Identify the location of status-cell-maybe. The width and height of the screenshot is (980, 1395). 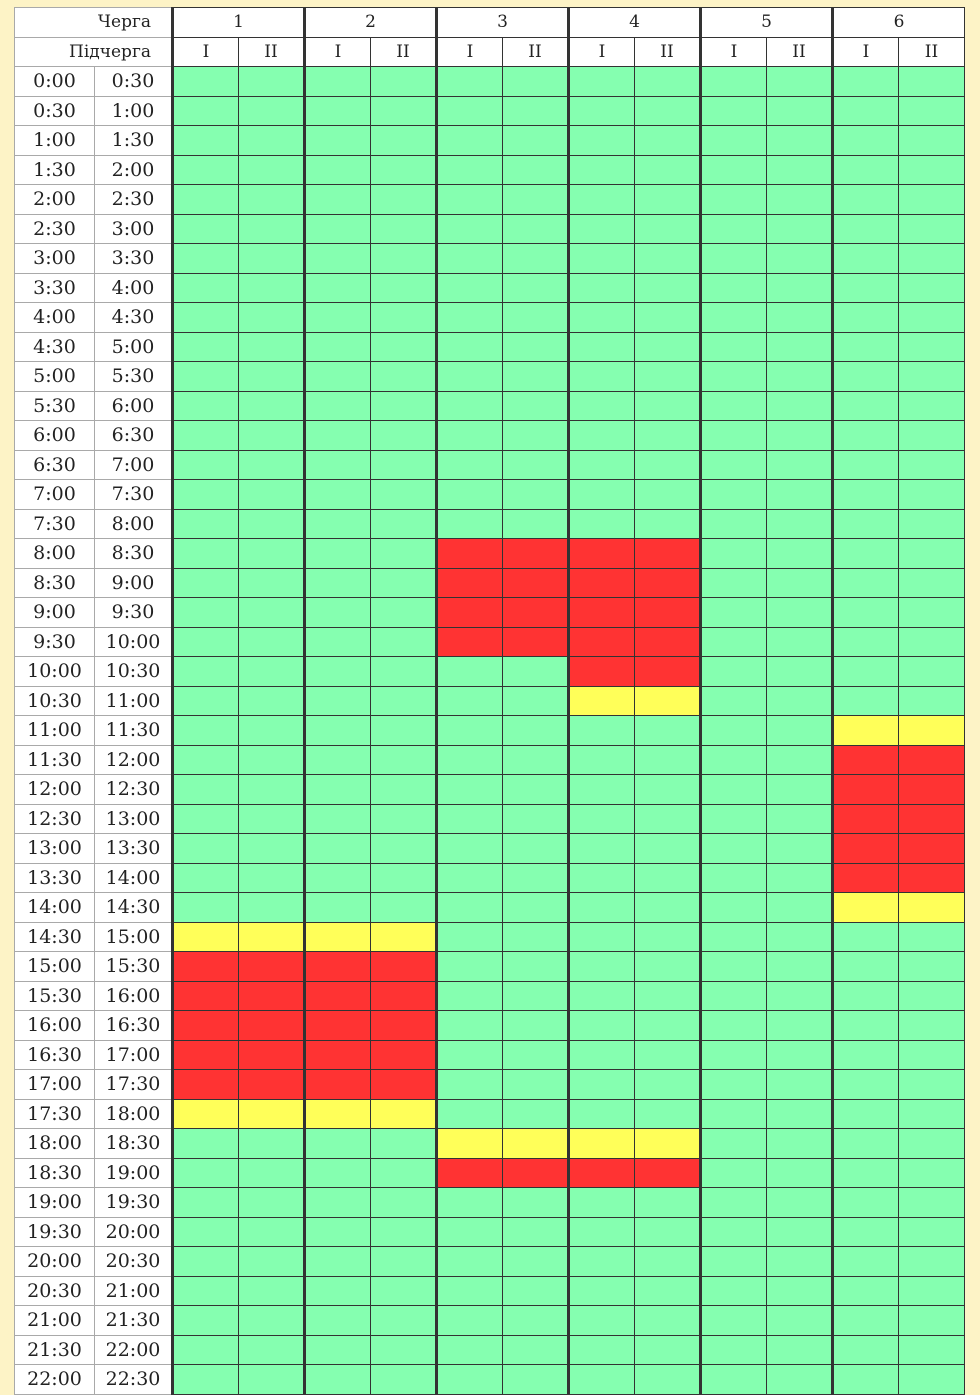
(337, 936).